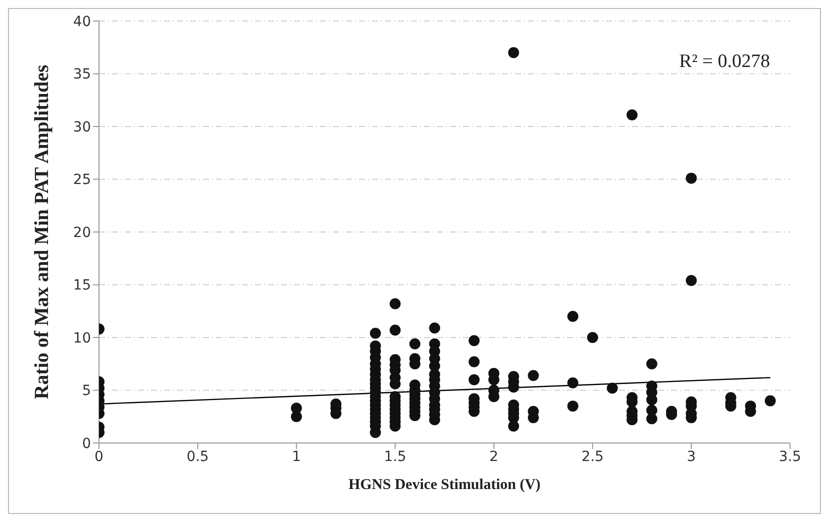 Image resolution: width=827 pixels, height=520 pixels. Describe the element at coordinates (99, 456) in the screenshot. I see `x-tick-label: 0` at that location.